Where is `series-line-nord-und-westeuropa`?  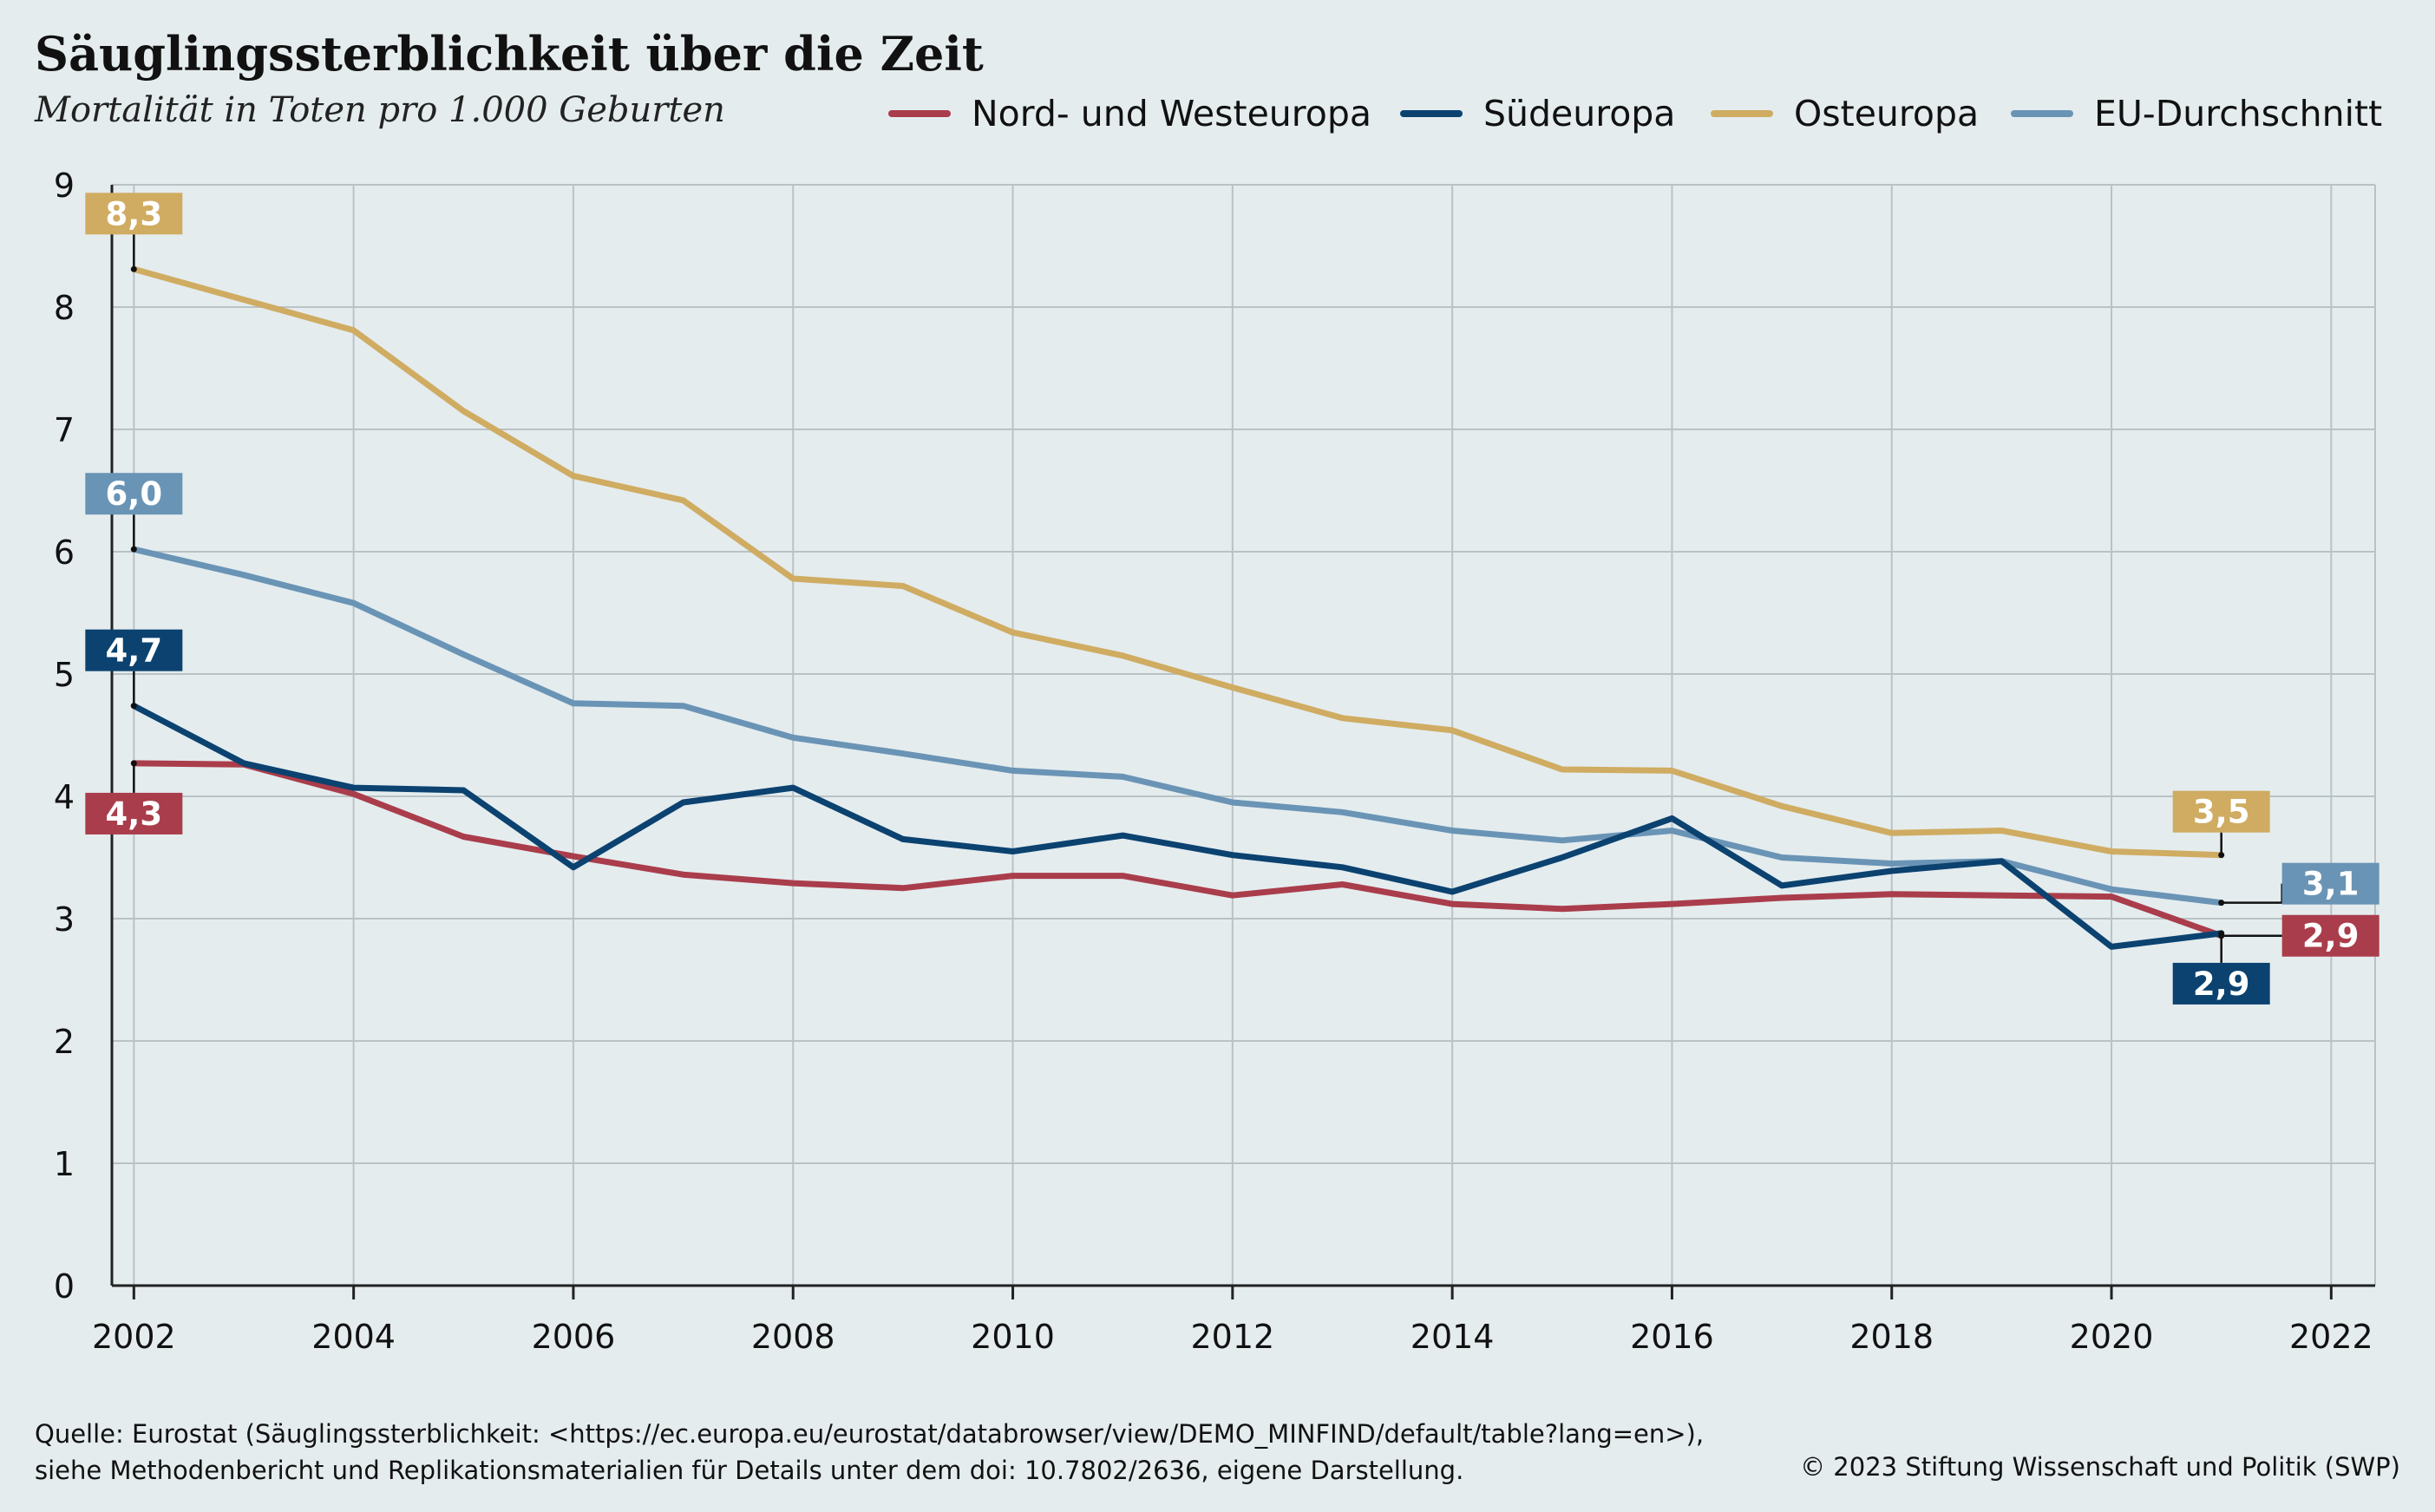
series-line-nord-und-westeuropa is located at coordinates (1178, 849).